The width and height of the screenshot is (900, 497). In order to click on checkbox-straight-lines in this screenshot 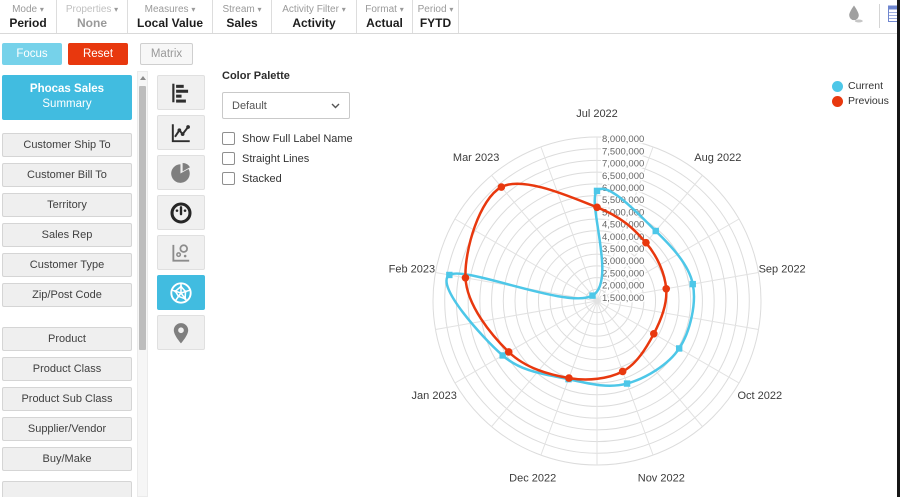, I will do `click(228, 158)`.